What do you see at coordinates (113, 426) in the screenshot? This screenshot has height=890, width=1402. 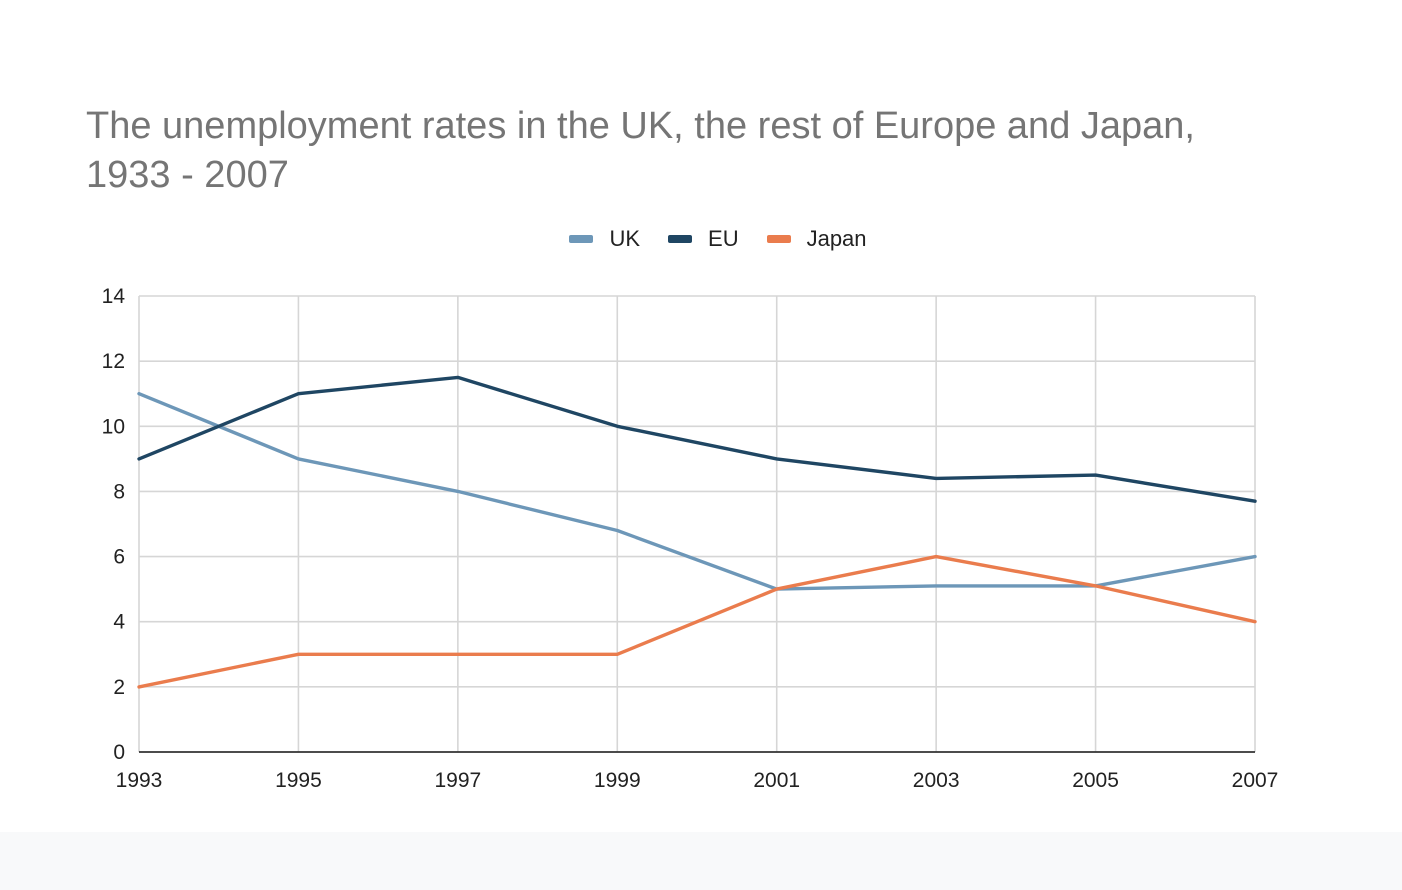 I see `y-tick-label: 10` at bounding box center [113, 426].